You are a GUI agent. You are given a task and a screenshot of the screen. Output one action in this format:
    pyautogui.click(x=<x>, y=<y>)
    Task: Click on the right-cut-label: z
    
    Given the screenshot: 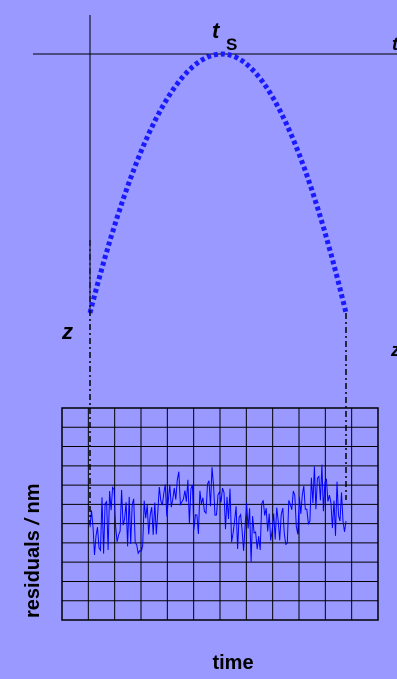 What is the action you would take?
    pyautogui.click(x=393, y=350)
    